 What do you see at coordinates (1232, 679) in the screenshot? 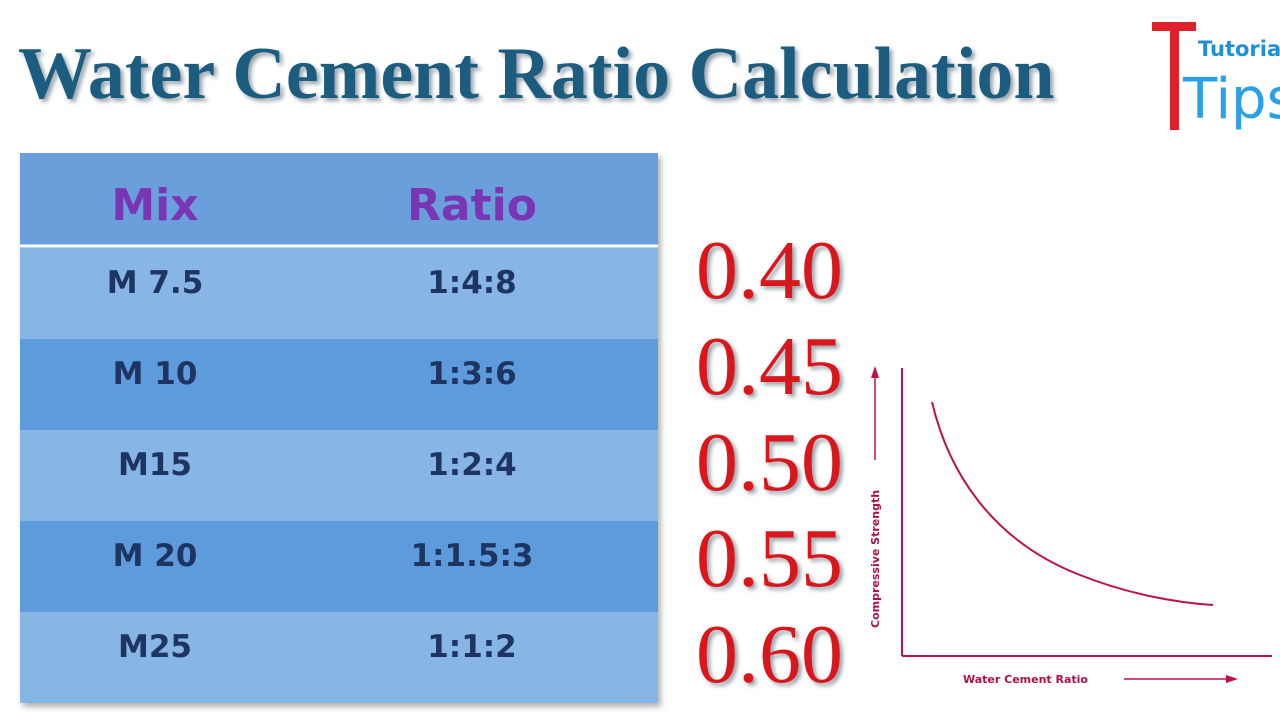
I see `x-arrow-head` at bounding box center [1232, 679].